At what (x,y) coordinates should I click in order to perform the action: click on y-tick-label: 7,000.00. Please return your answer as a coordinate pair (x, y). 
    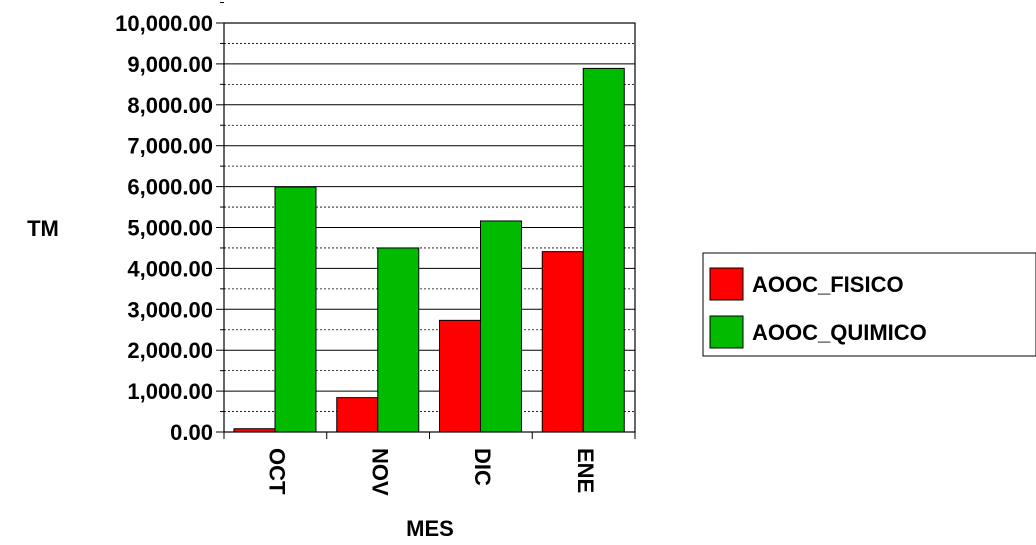
    Looking at the image, I should click on (170, 146).